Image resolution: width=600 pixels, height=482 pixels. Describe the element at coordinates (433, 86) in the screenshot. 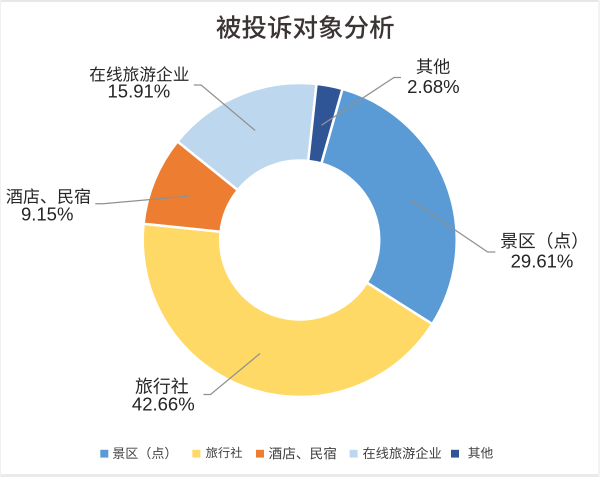

I see `svg-text: 2.68%` at that location.